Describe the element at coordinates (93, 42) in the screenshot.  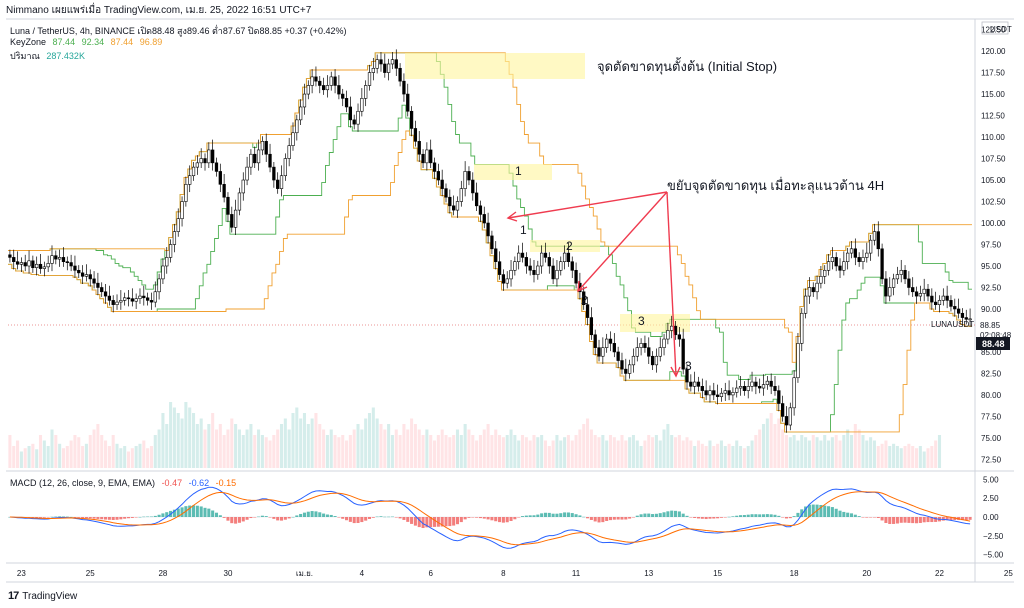
I see `keyzone-value-2: 92.34` at that location.